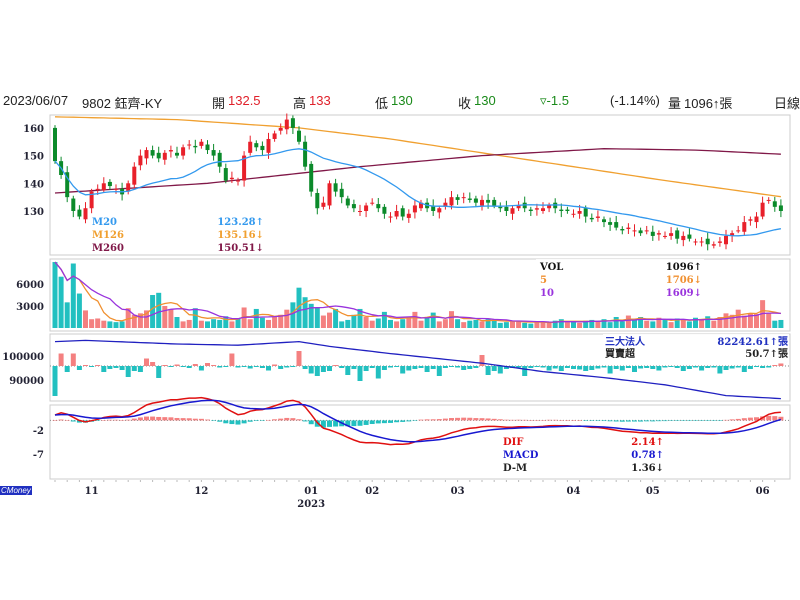 The width and height of the screenshot is (800, 600). What do you see at coordinates (787, 103) in the screenshot?
I see `period-selector: 日線` at bounding box center [787, 103].